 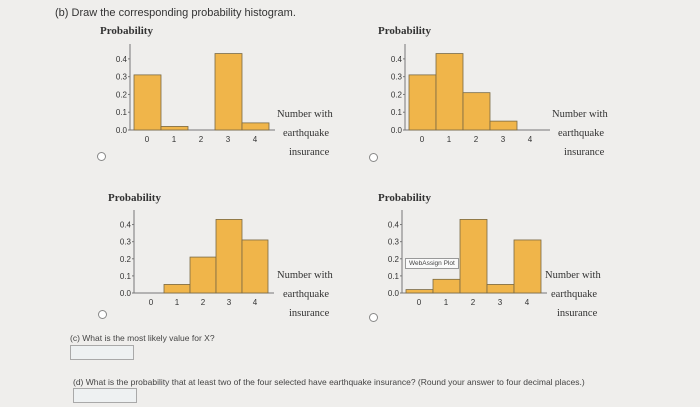 What do you see at coordinates (142, 338) in the screenshot?
I see `question-c-prompt: (c) What is the most likely value for X?` at bounding box center [142, 338].